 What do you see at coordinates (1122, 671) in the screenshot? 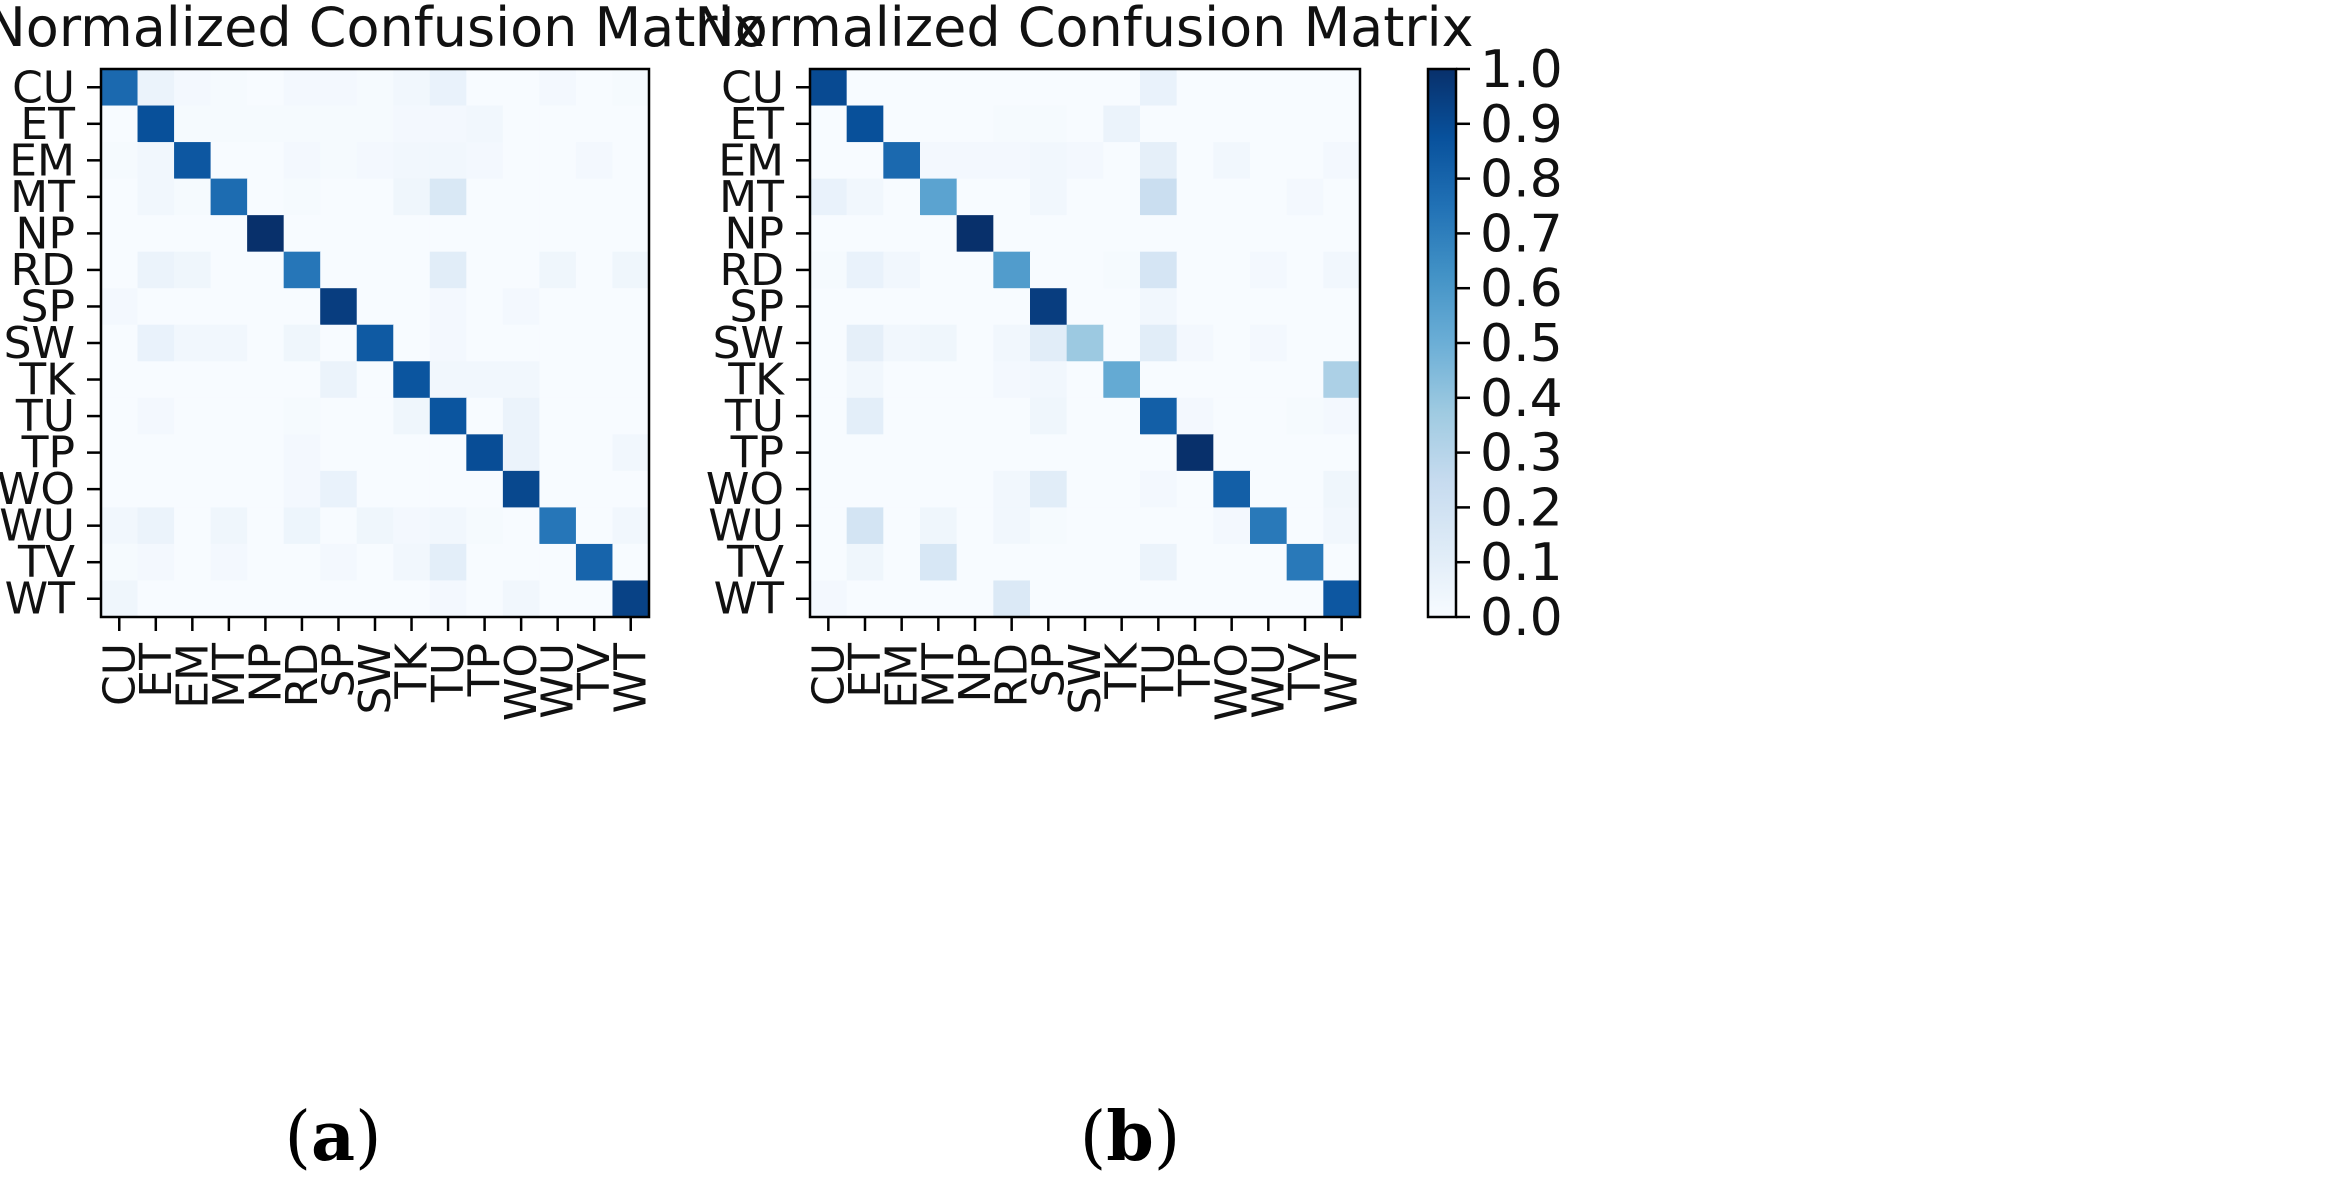
I see `x-tick-label: TK` at bounding box center [1122, 671].